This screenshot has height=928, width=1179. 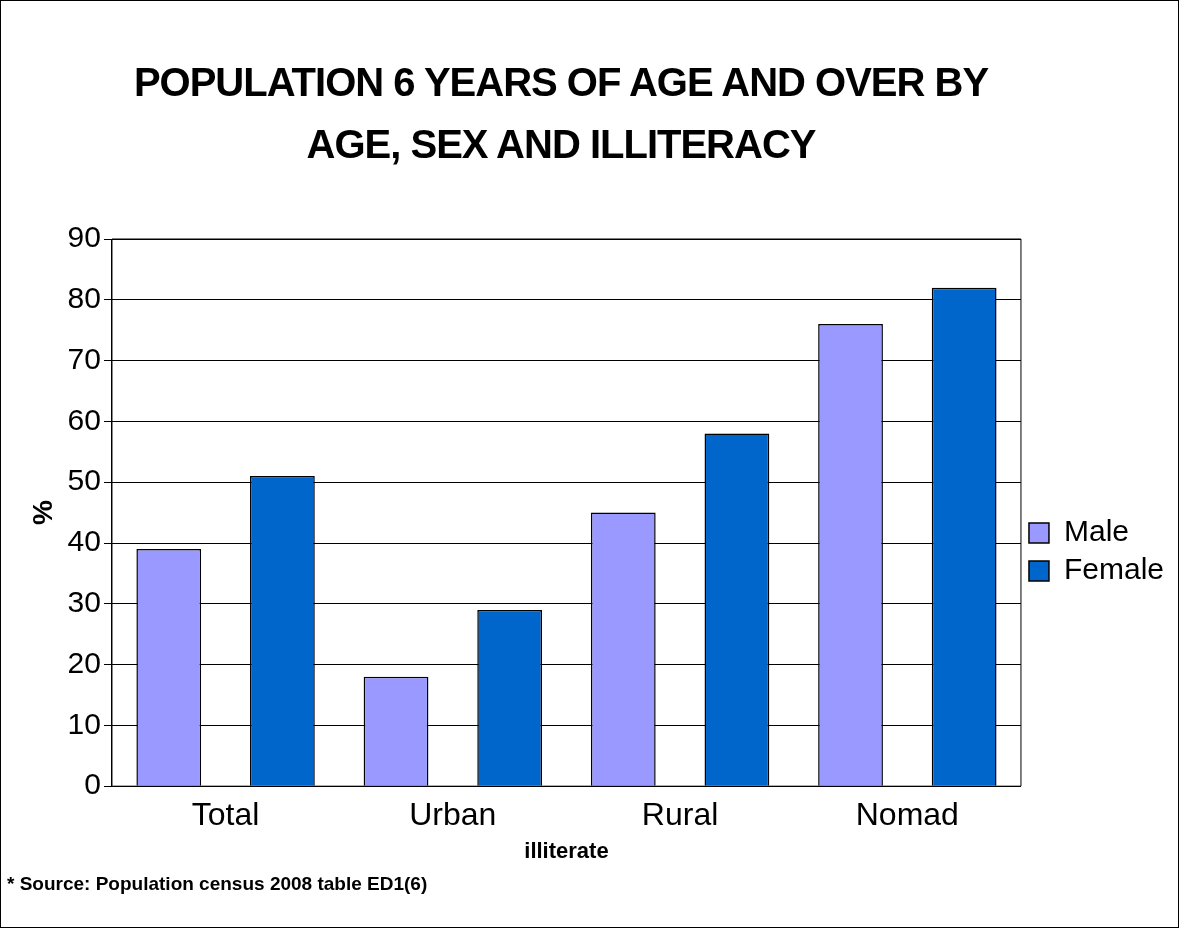 I want to click on y-tick-label: 0, so click(x=92, y=784).